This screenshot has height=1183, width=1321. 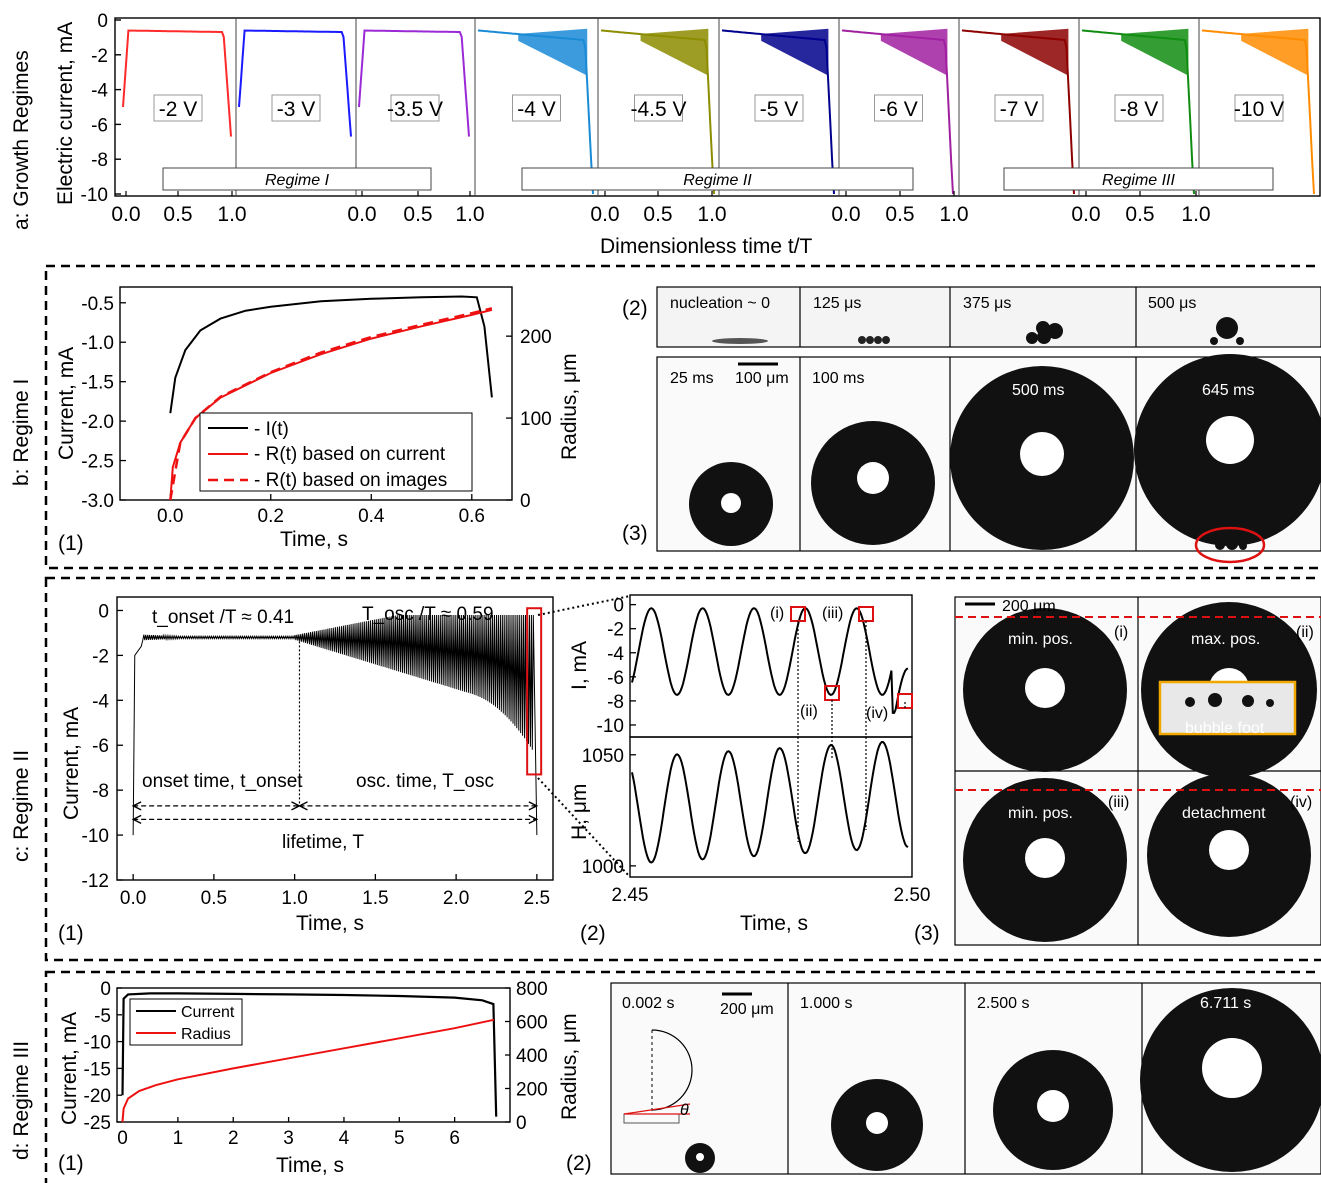 What do you see at coordinates (603, 756) in the screenshot?
I see `c2-ytick-bot-label: 1050` at bounding box center [603, 756].